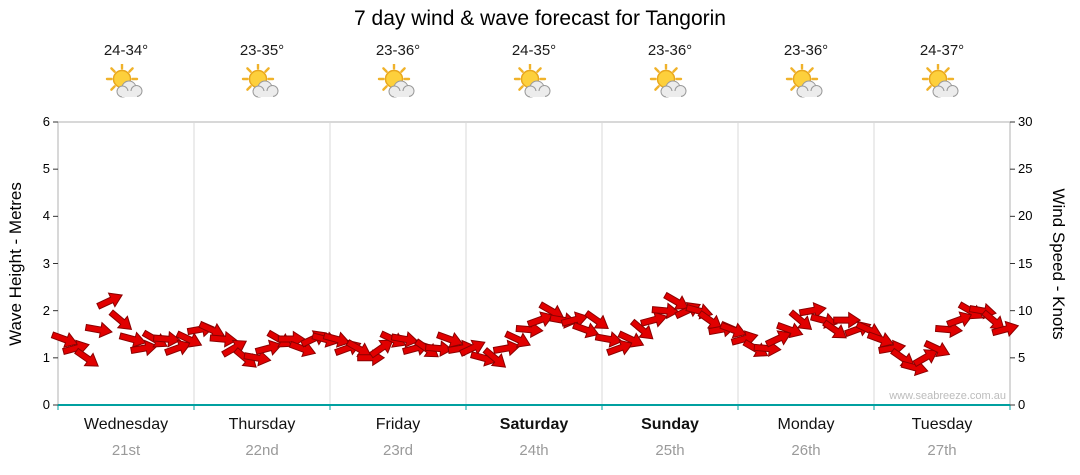  I want to click on day-date: 23rd, so click(398, 450).